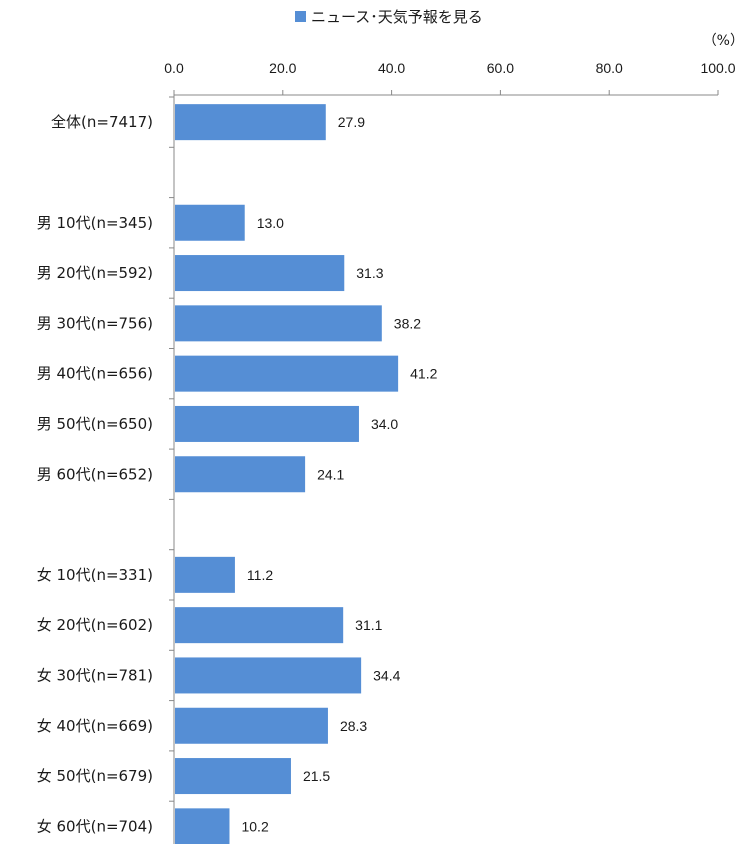  Describe the element at coordinates (407, 323) in the screenshot. I see `data-label: 38.2` at that location.